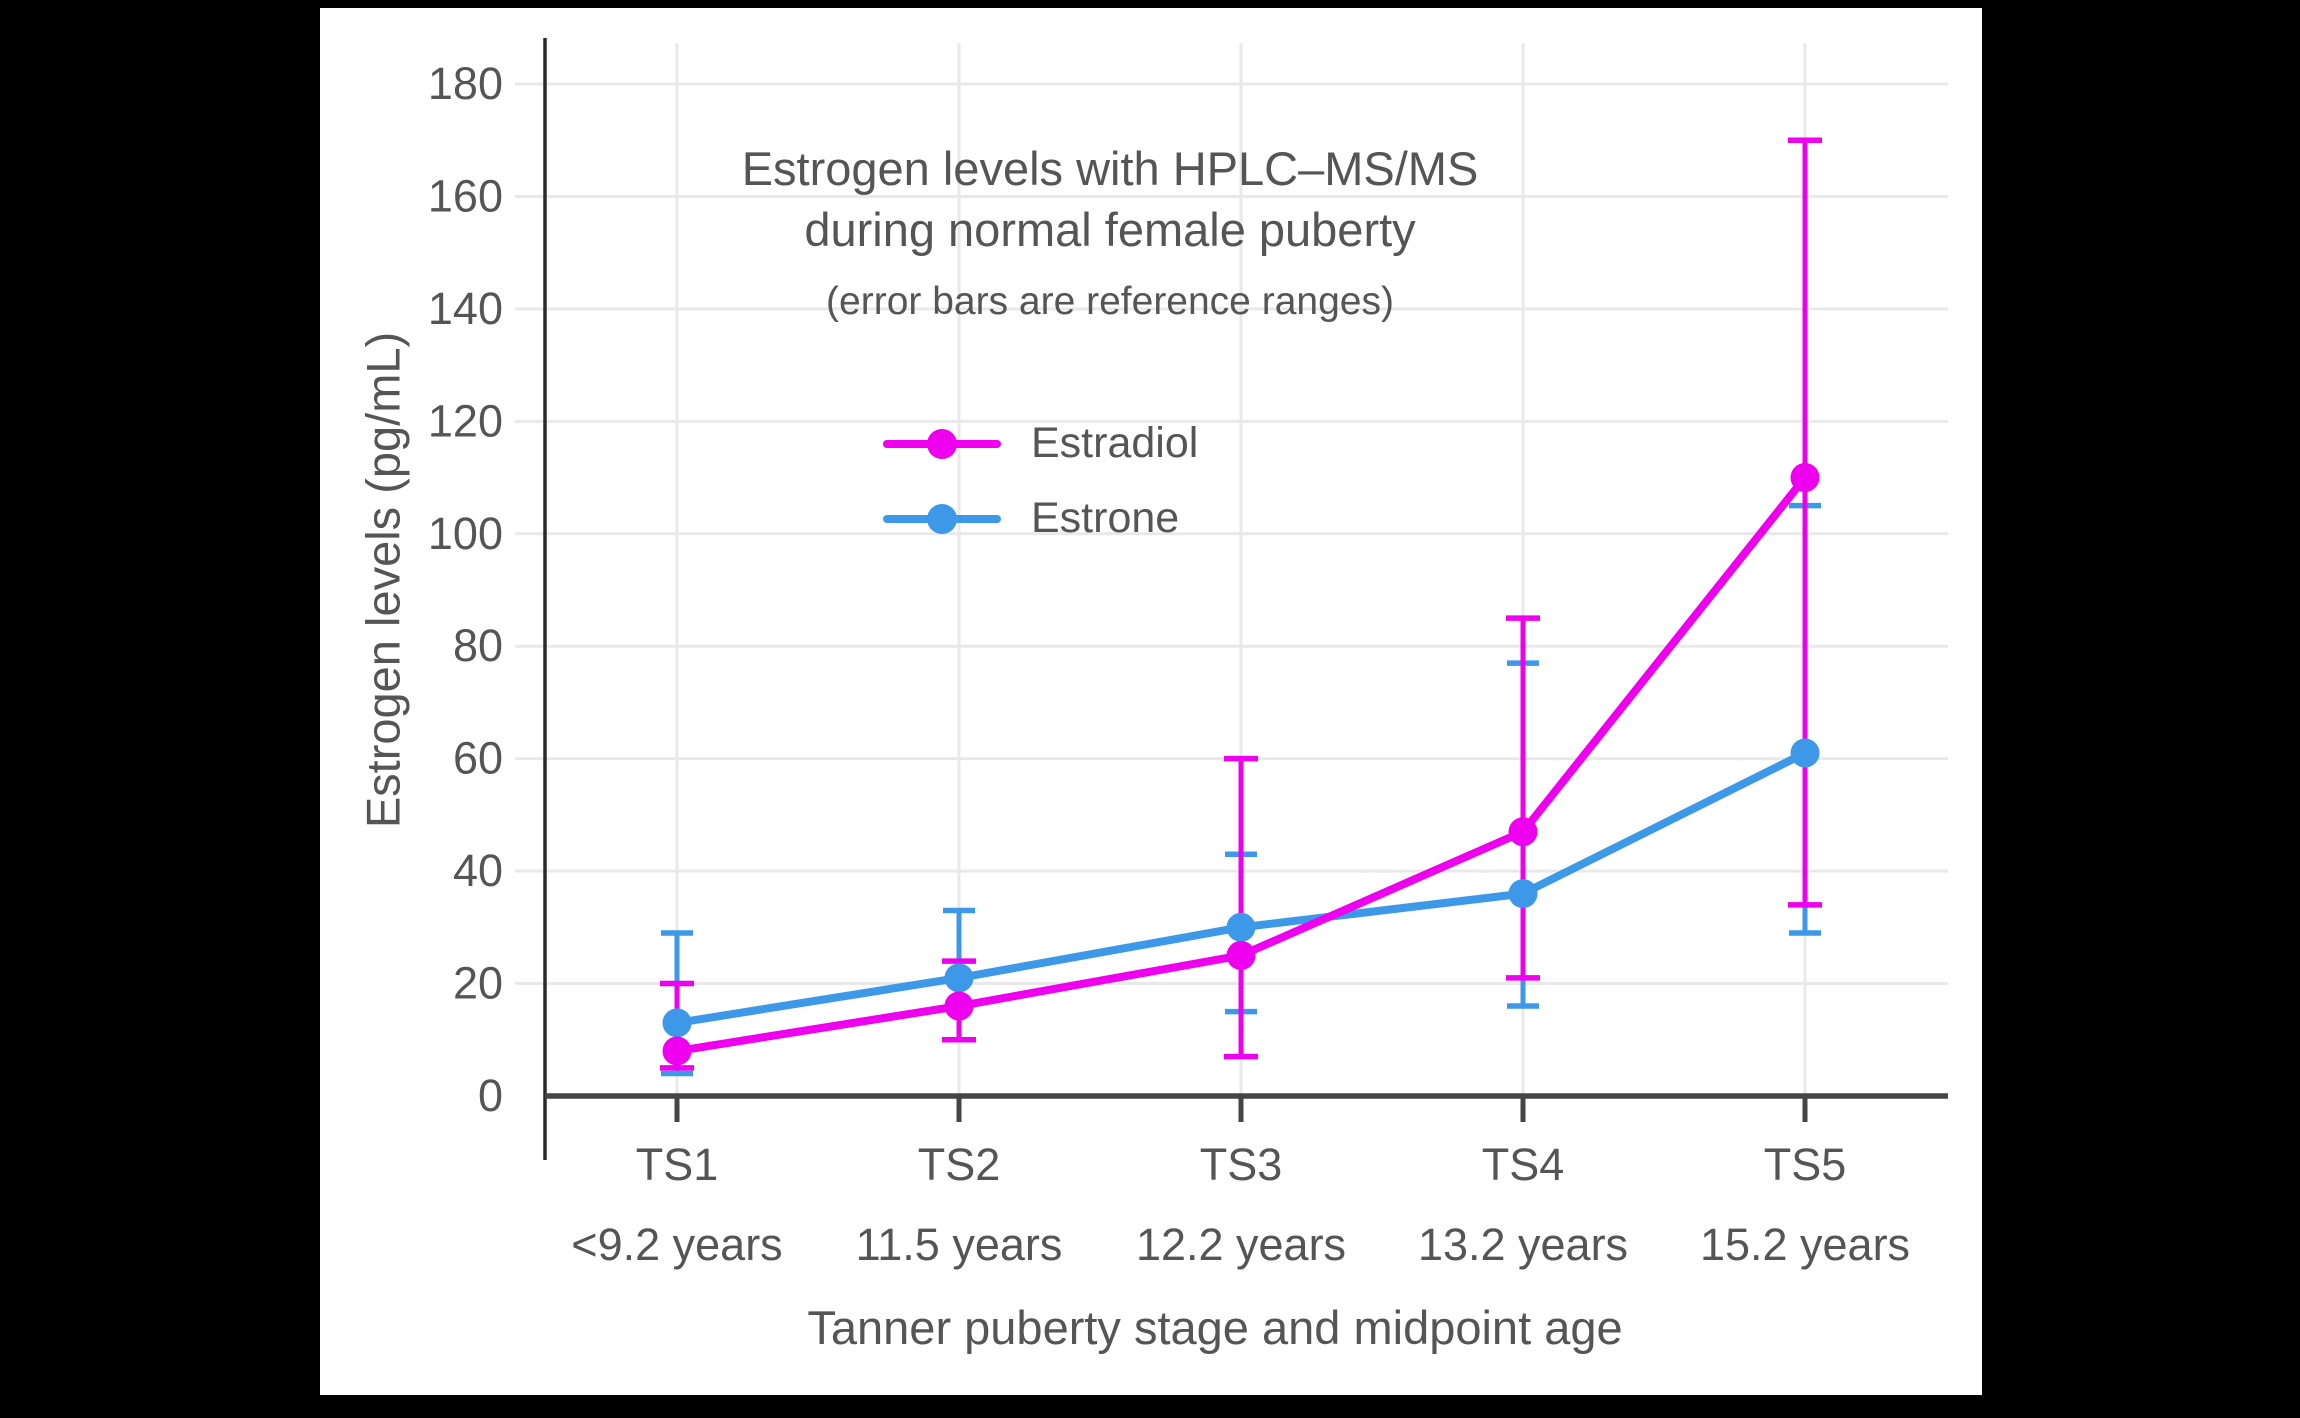 The width and height of the screenshot is (2300, 1418). Describe the element at coordinates (465, 83) in the screenshot. I see `y-tick-label-180: 180` at that location.